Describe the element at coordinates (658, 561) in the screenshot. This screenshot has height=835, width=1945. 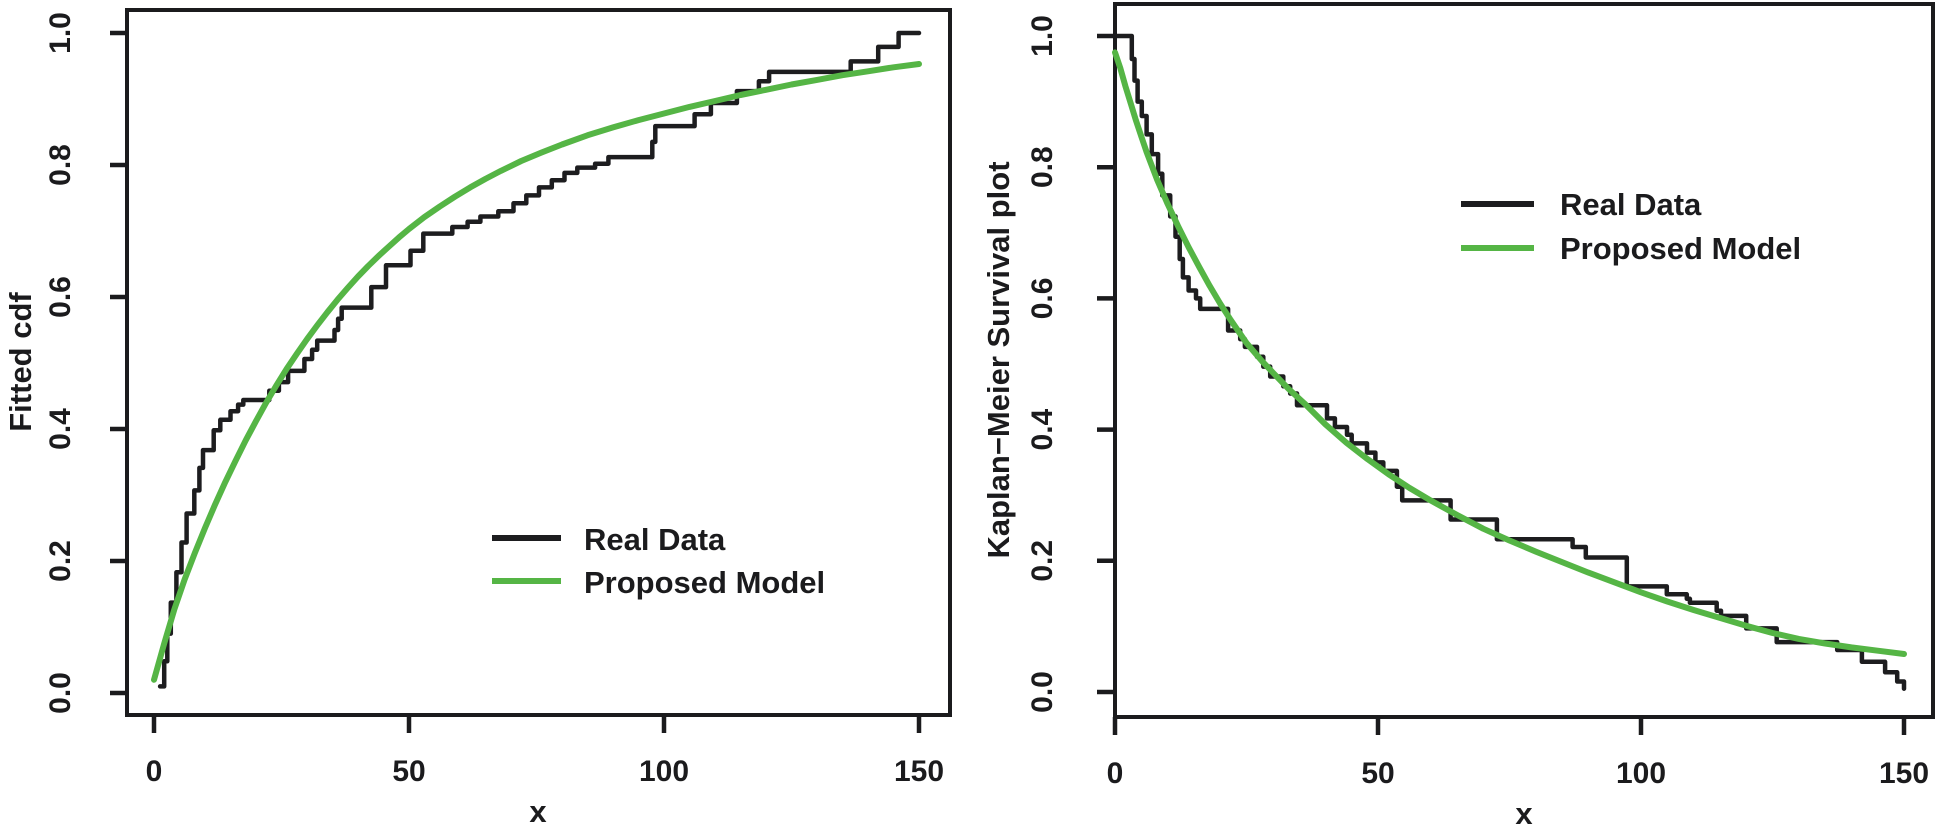
I see `legend-left: Real Data Proposed Model` at that location.